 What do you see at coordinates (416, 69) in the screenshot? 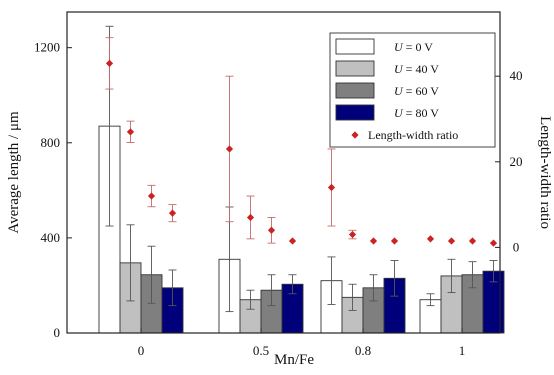
I see `legend-label: U = 40 V` at bounding box center [416, 69].